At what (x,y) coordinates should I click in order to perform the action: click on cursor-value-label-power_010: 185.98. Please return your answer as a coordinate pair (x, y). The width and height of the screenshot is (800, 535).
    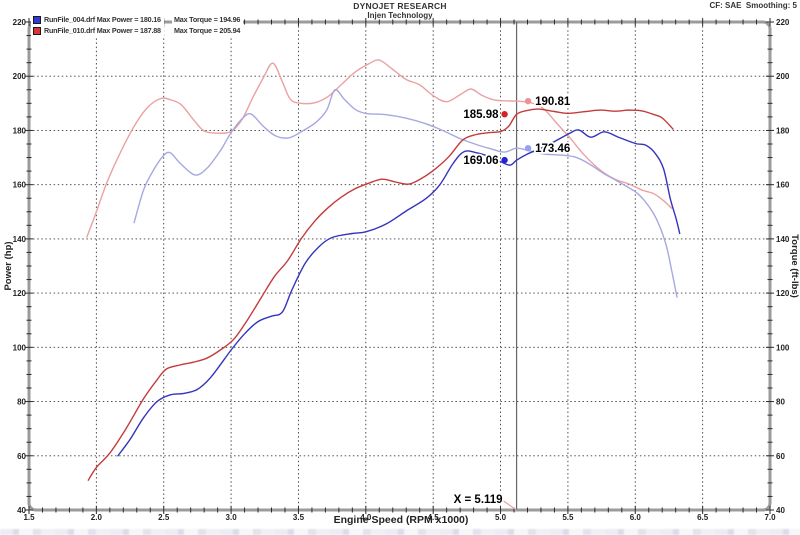
    Looking at the image, I should click on (481, 115).